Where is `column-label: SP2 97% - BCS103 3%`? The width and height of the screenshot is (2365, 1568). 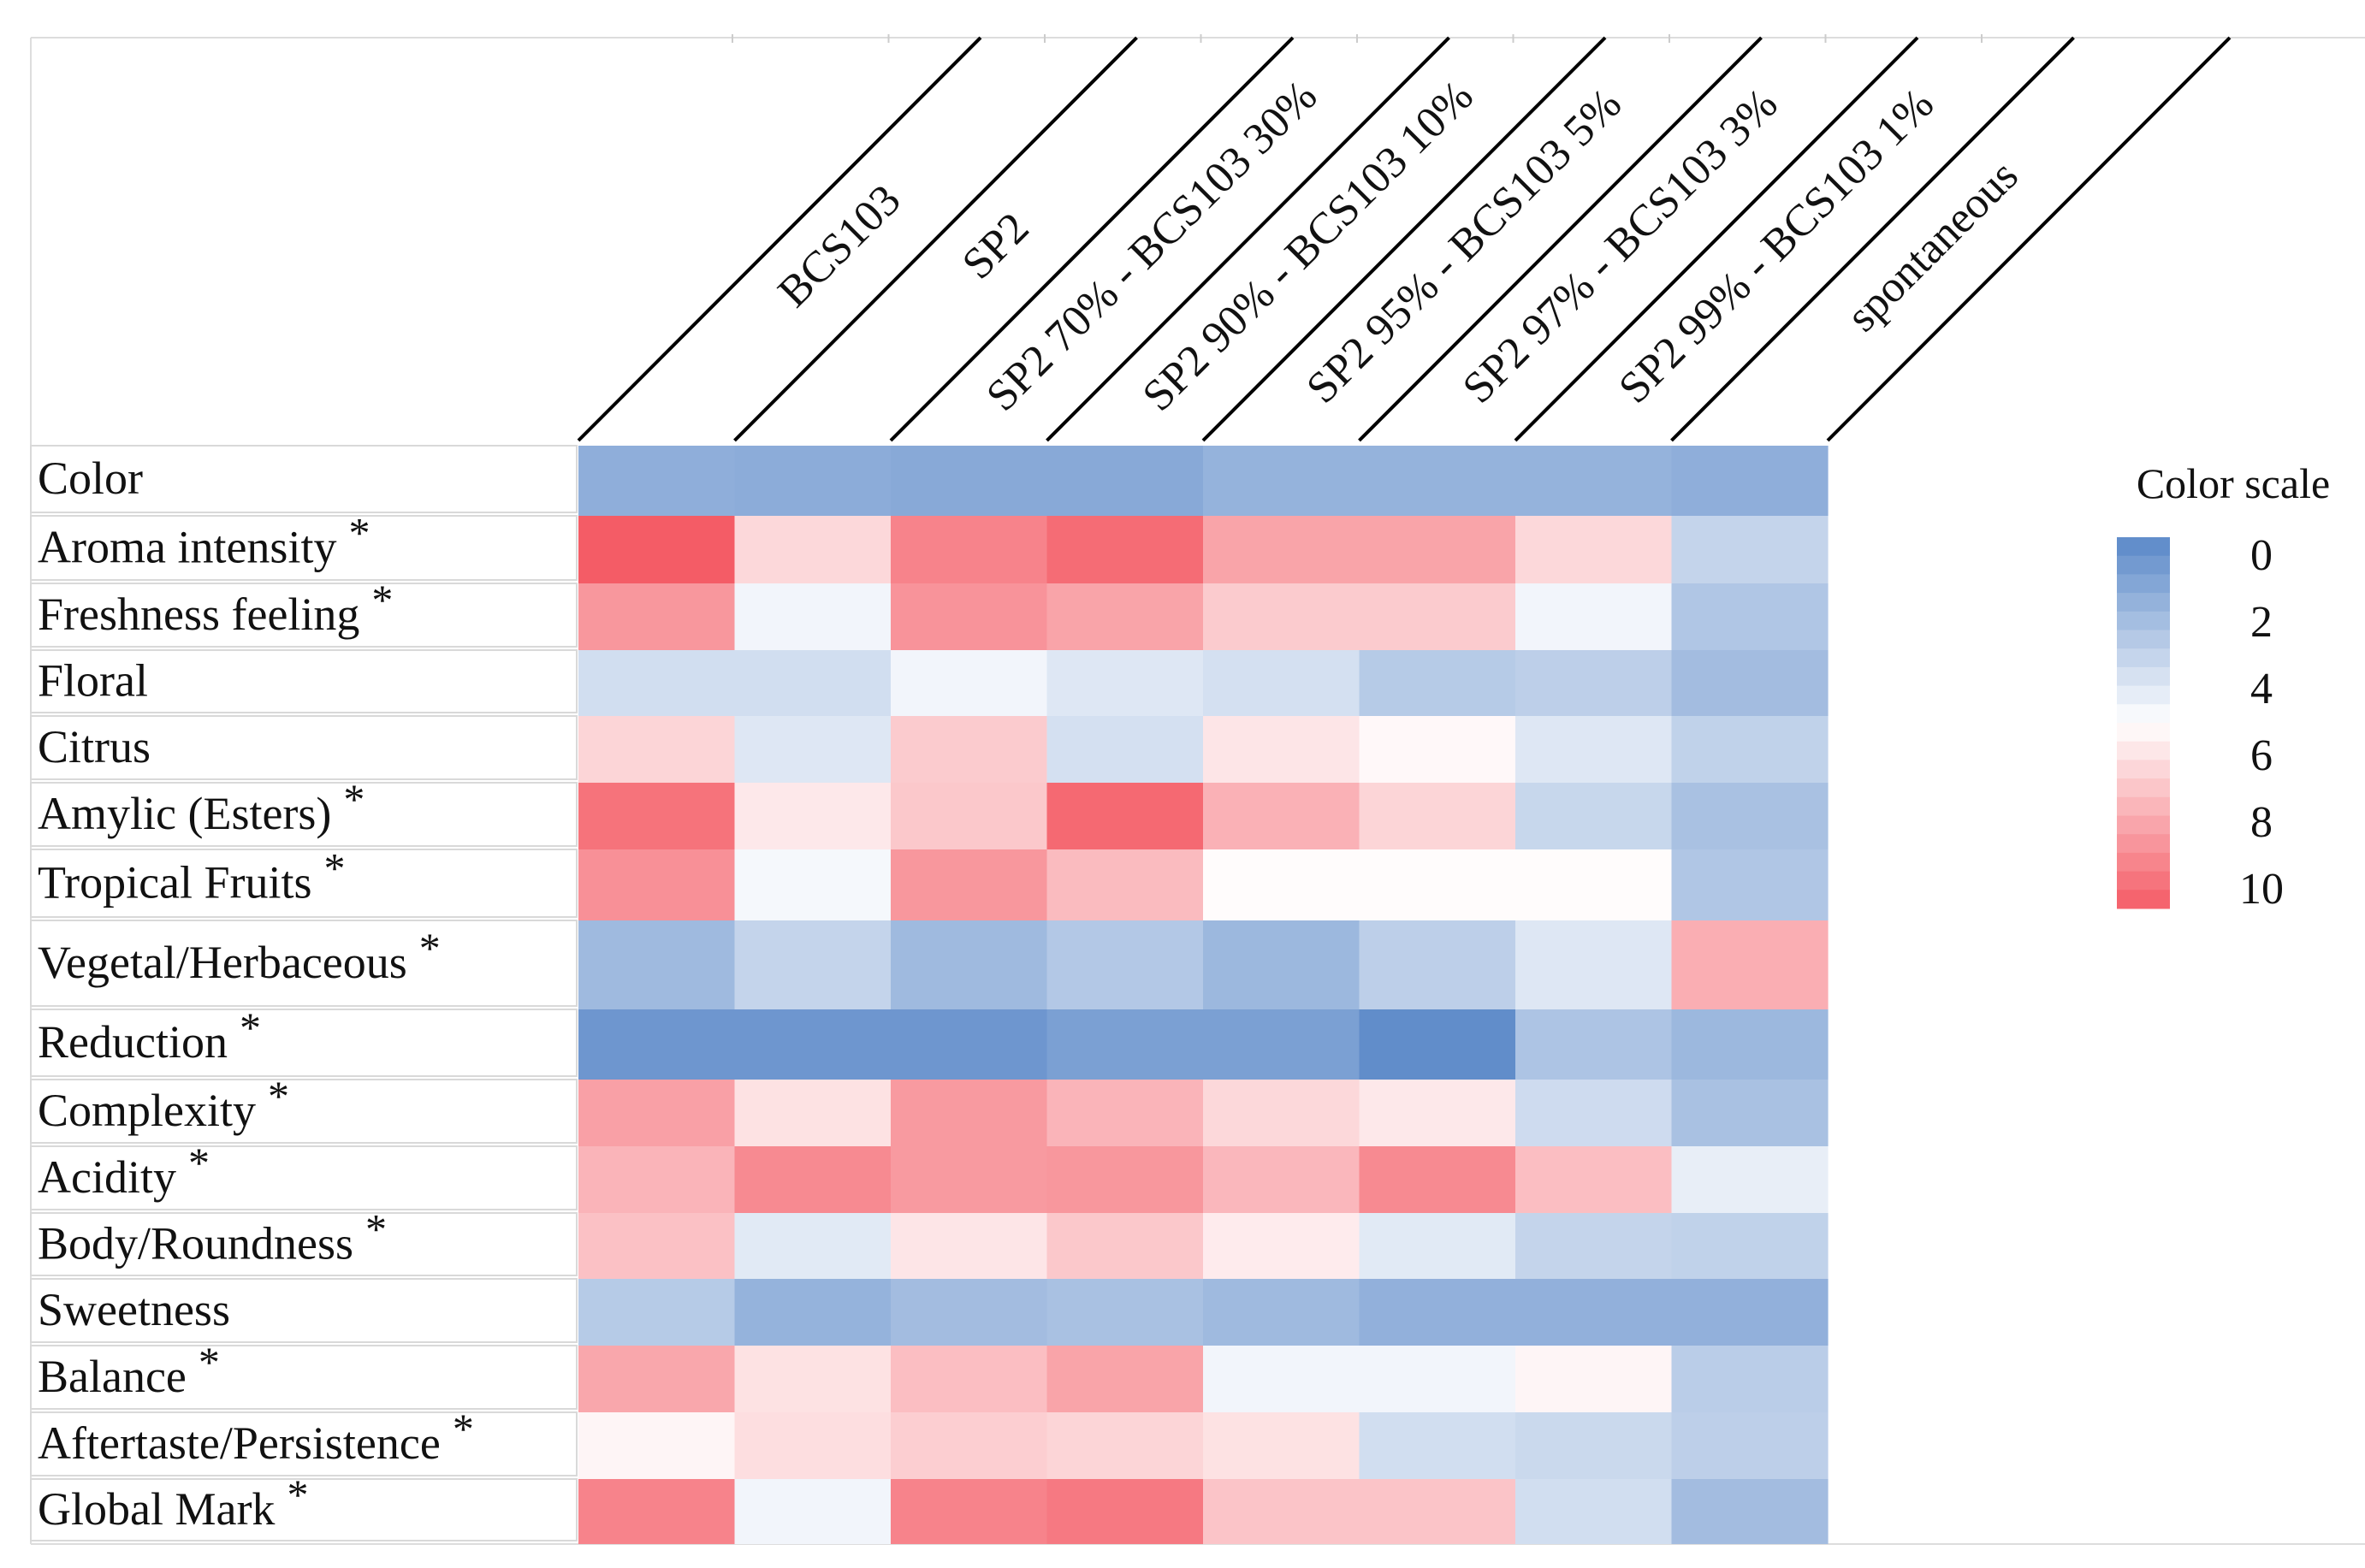 column-label: SP2 97% - BCS103 3% is located at coordinates (1621, 246).